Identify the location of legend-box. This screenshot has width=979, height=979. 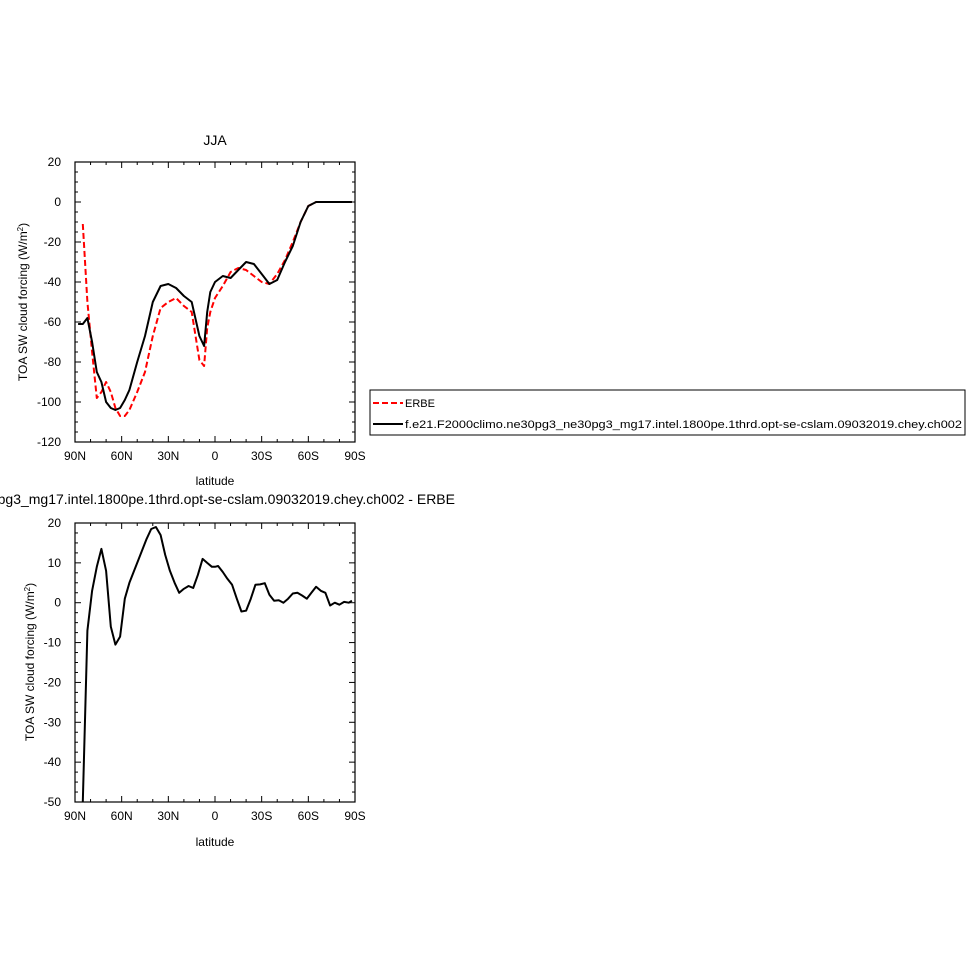
(667, 412).